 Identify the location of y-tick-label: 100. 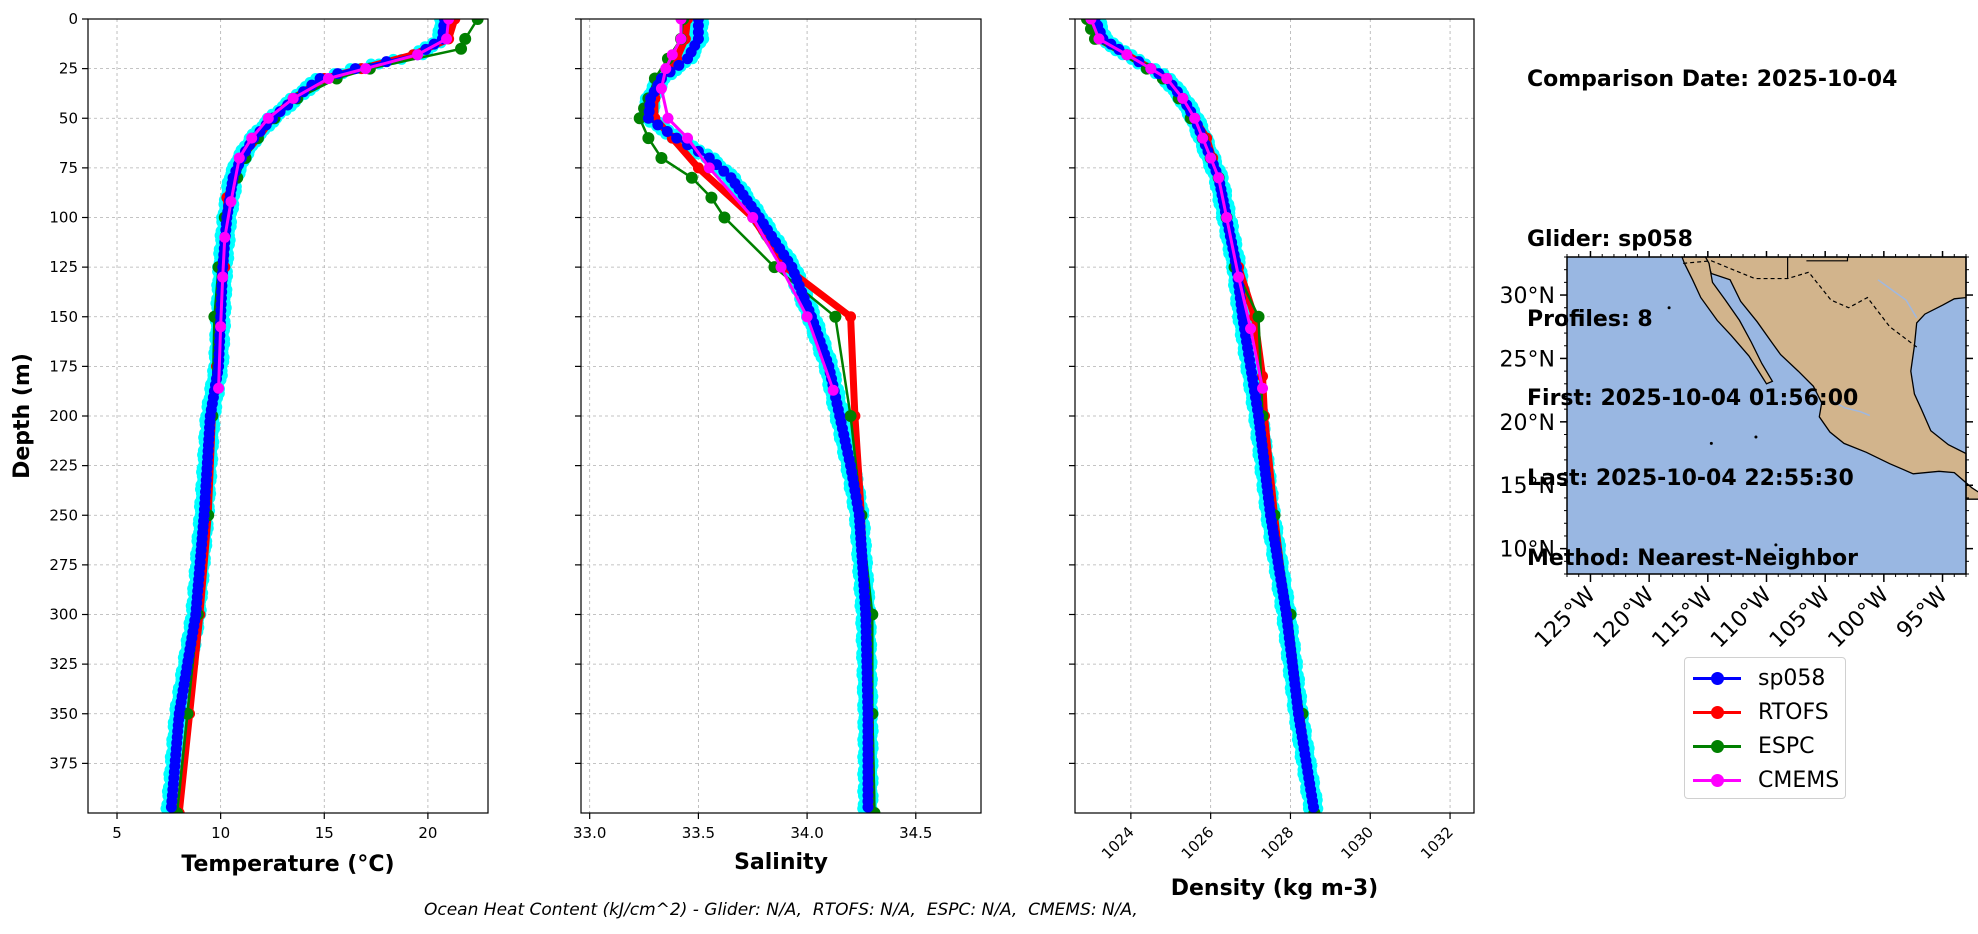
(63, 218).